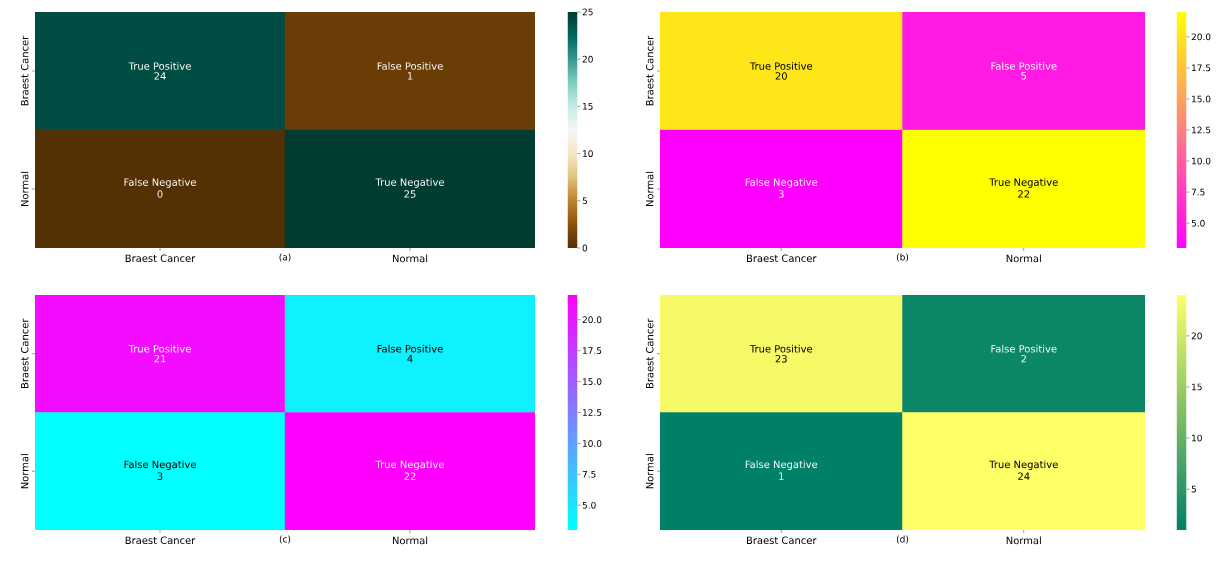 Image resolution: width=1220 pixels, height=569 pixels. Describe the element at coordinates (902, 257) in the screenshot. I see `text: (b)` at that location.